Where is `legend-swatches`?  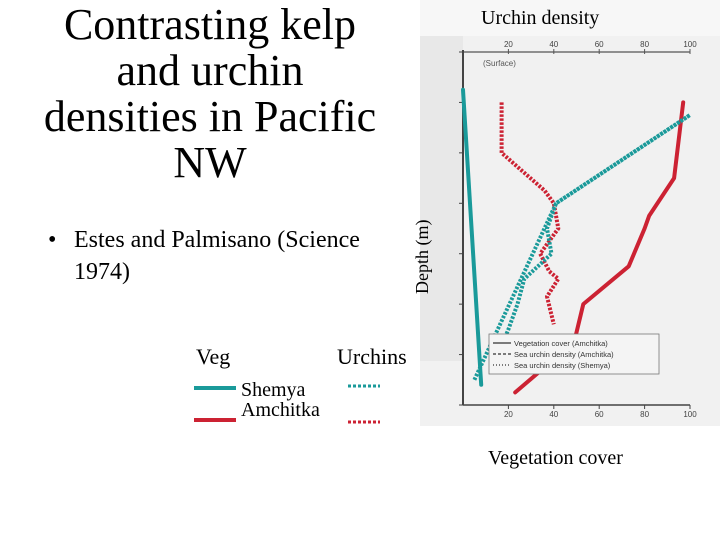 legend-swatches is located at coordinates (287, 404).